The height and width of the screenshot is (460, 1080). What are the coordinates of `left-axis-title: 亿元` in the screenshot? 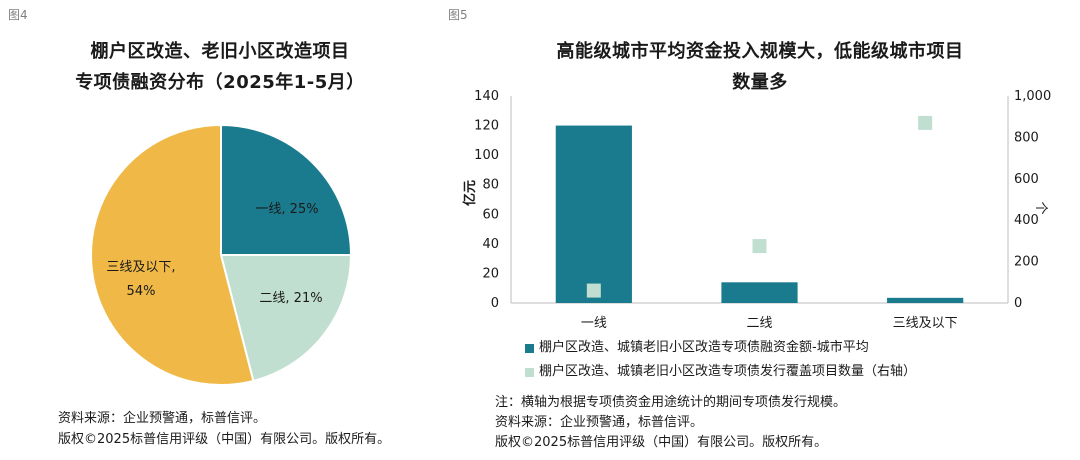 It's located at (470, 193).